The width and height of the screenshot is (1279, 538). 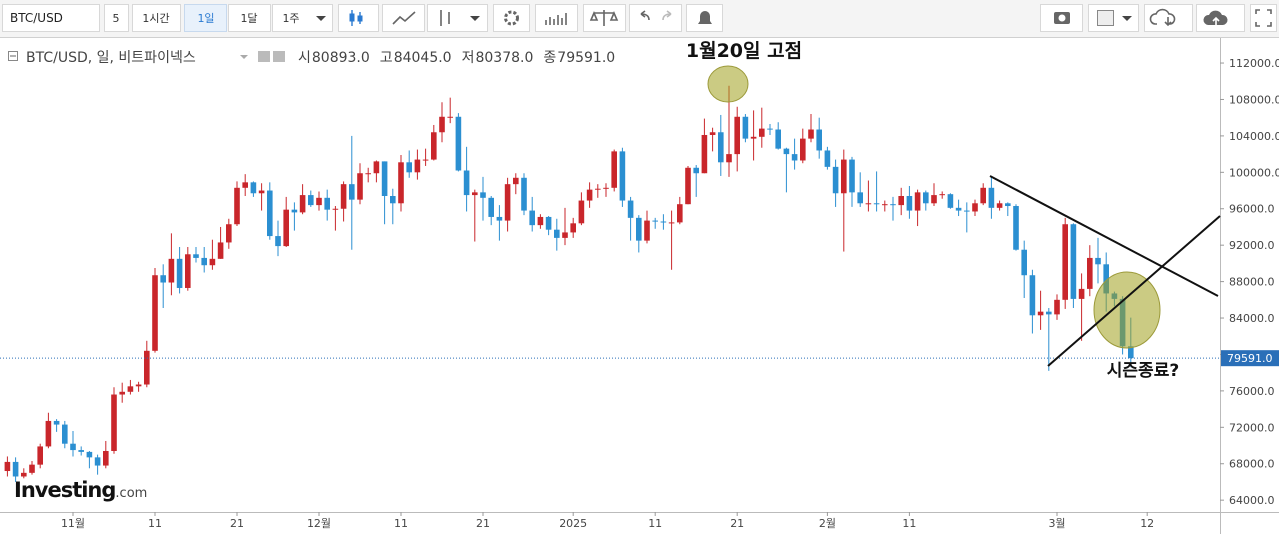 What do you see at coordinates (1263, 18) in the screenshot?
I see `fullscreen-button` at bounding box center [1263, 18].